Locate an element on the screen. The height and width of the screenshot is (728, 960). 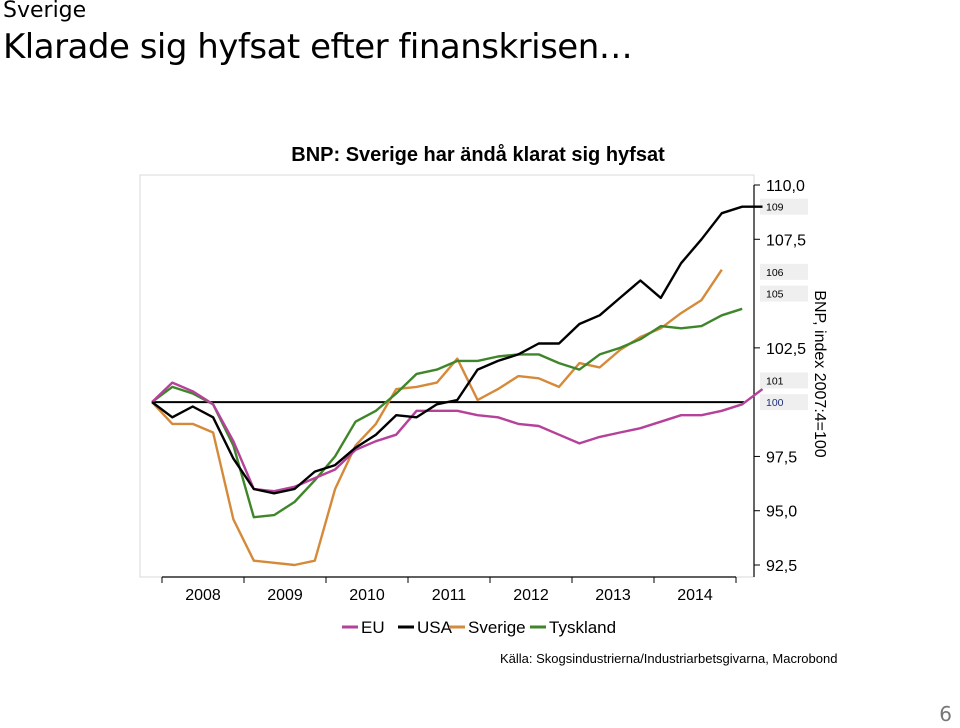
y-tick-label: 92,5 is located at coordinates (781, 566).